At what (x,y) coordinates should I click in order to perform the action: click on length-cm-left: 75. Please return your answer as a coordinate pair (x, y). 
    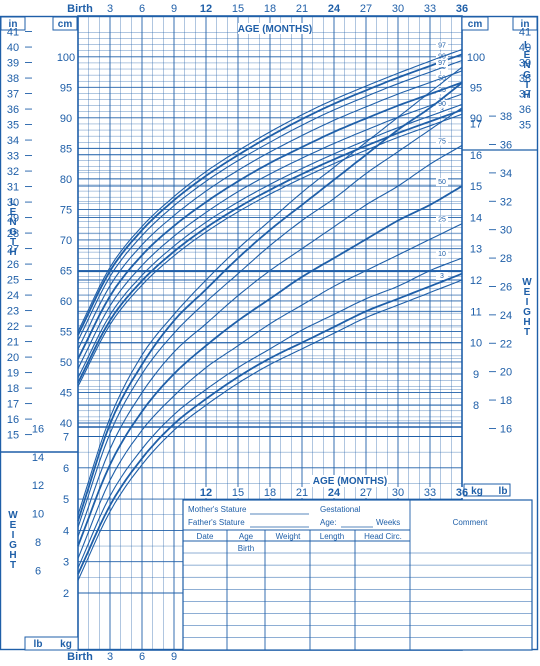
    Looking at the image, I should click on (66, 210).